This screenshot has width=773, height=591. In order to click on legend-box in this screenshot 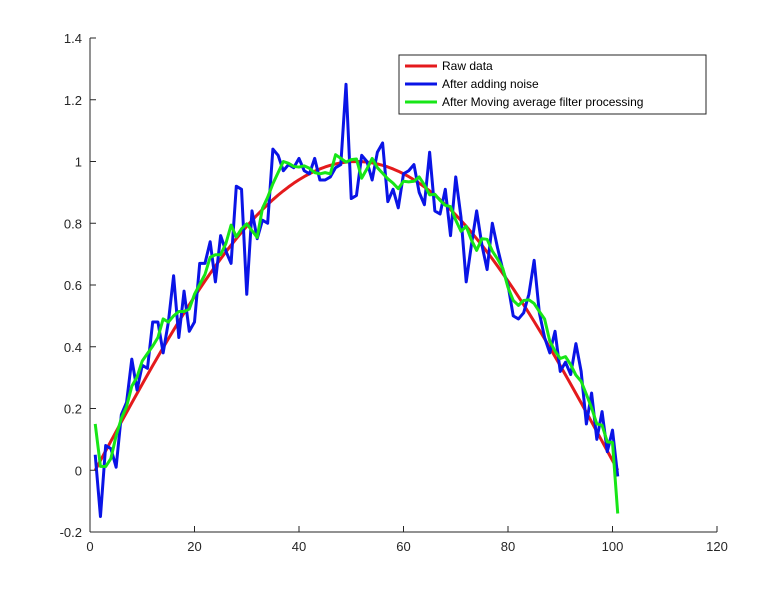, I will do `click(552, 84)`.